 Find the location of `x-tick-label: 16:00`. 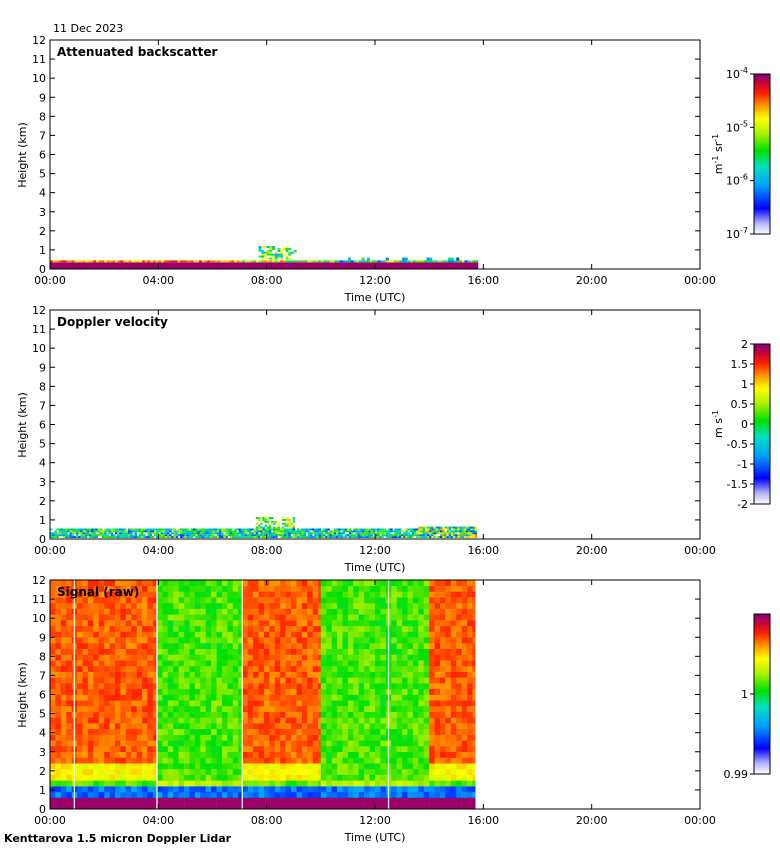

x-tick-label: 16:00 is located at coordinates (483, 280).